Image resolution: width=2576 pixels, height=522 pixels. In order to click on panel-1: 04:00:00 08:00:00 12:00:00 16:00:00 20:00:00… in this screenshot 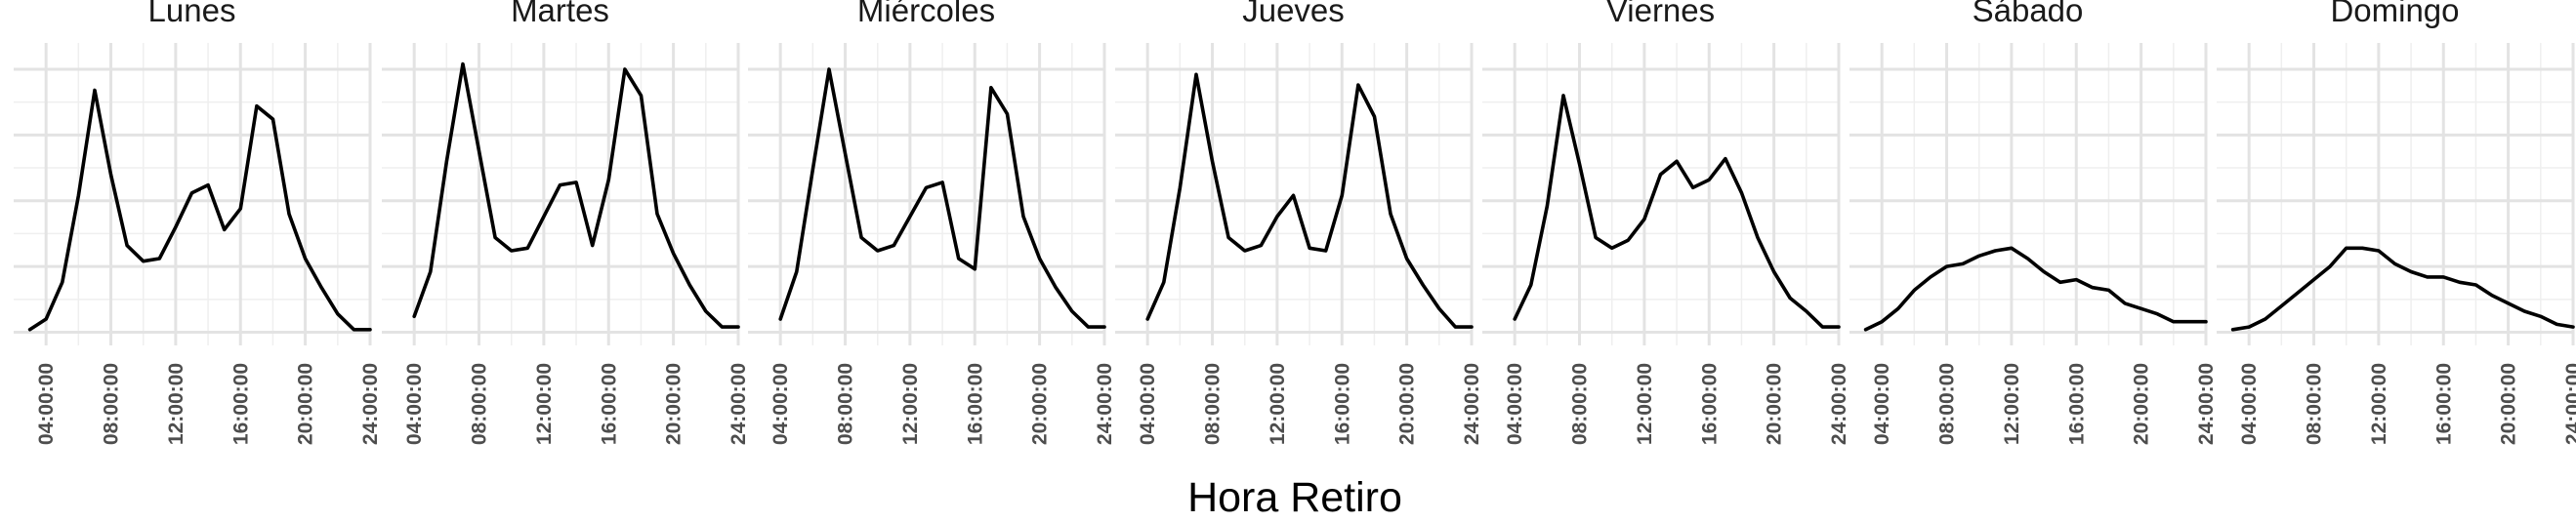, I will do `click(198, 244)`.